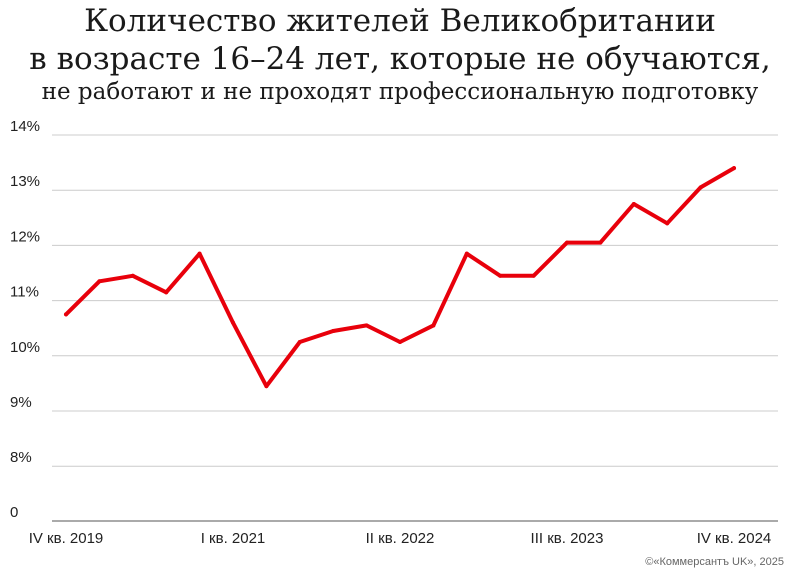 The image size is (800, 576). Describe the element at coordinates (233, 538) in the screenshot. I see `x-tick-label: I кв. 2021` at that location.